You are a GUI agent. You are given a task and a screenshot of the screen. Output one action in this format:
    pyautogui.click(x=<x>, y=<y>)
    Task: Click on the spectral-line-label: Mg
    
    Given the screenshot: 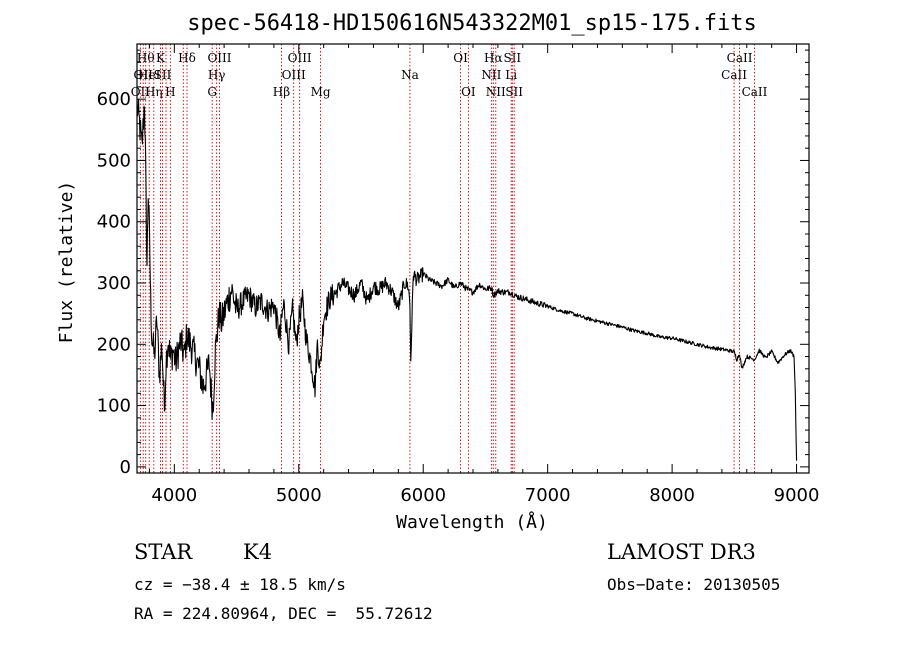 What is the action you would take?
    pyautogui.click(x=321, y=92)
    